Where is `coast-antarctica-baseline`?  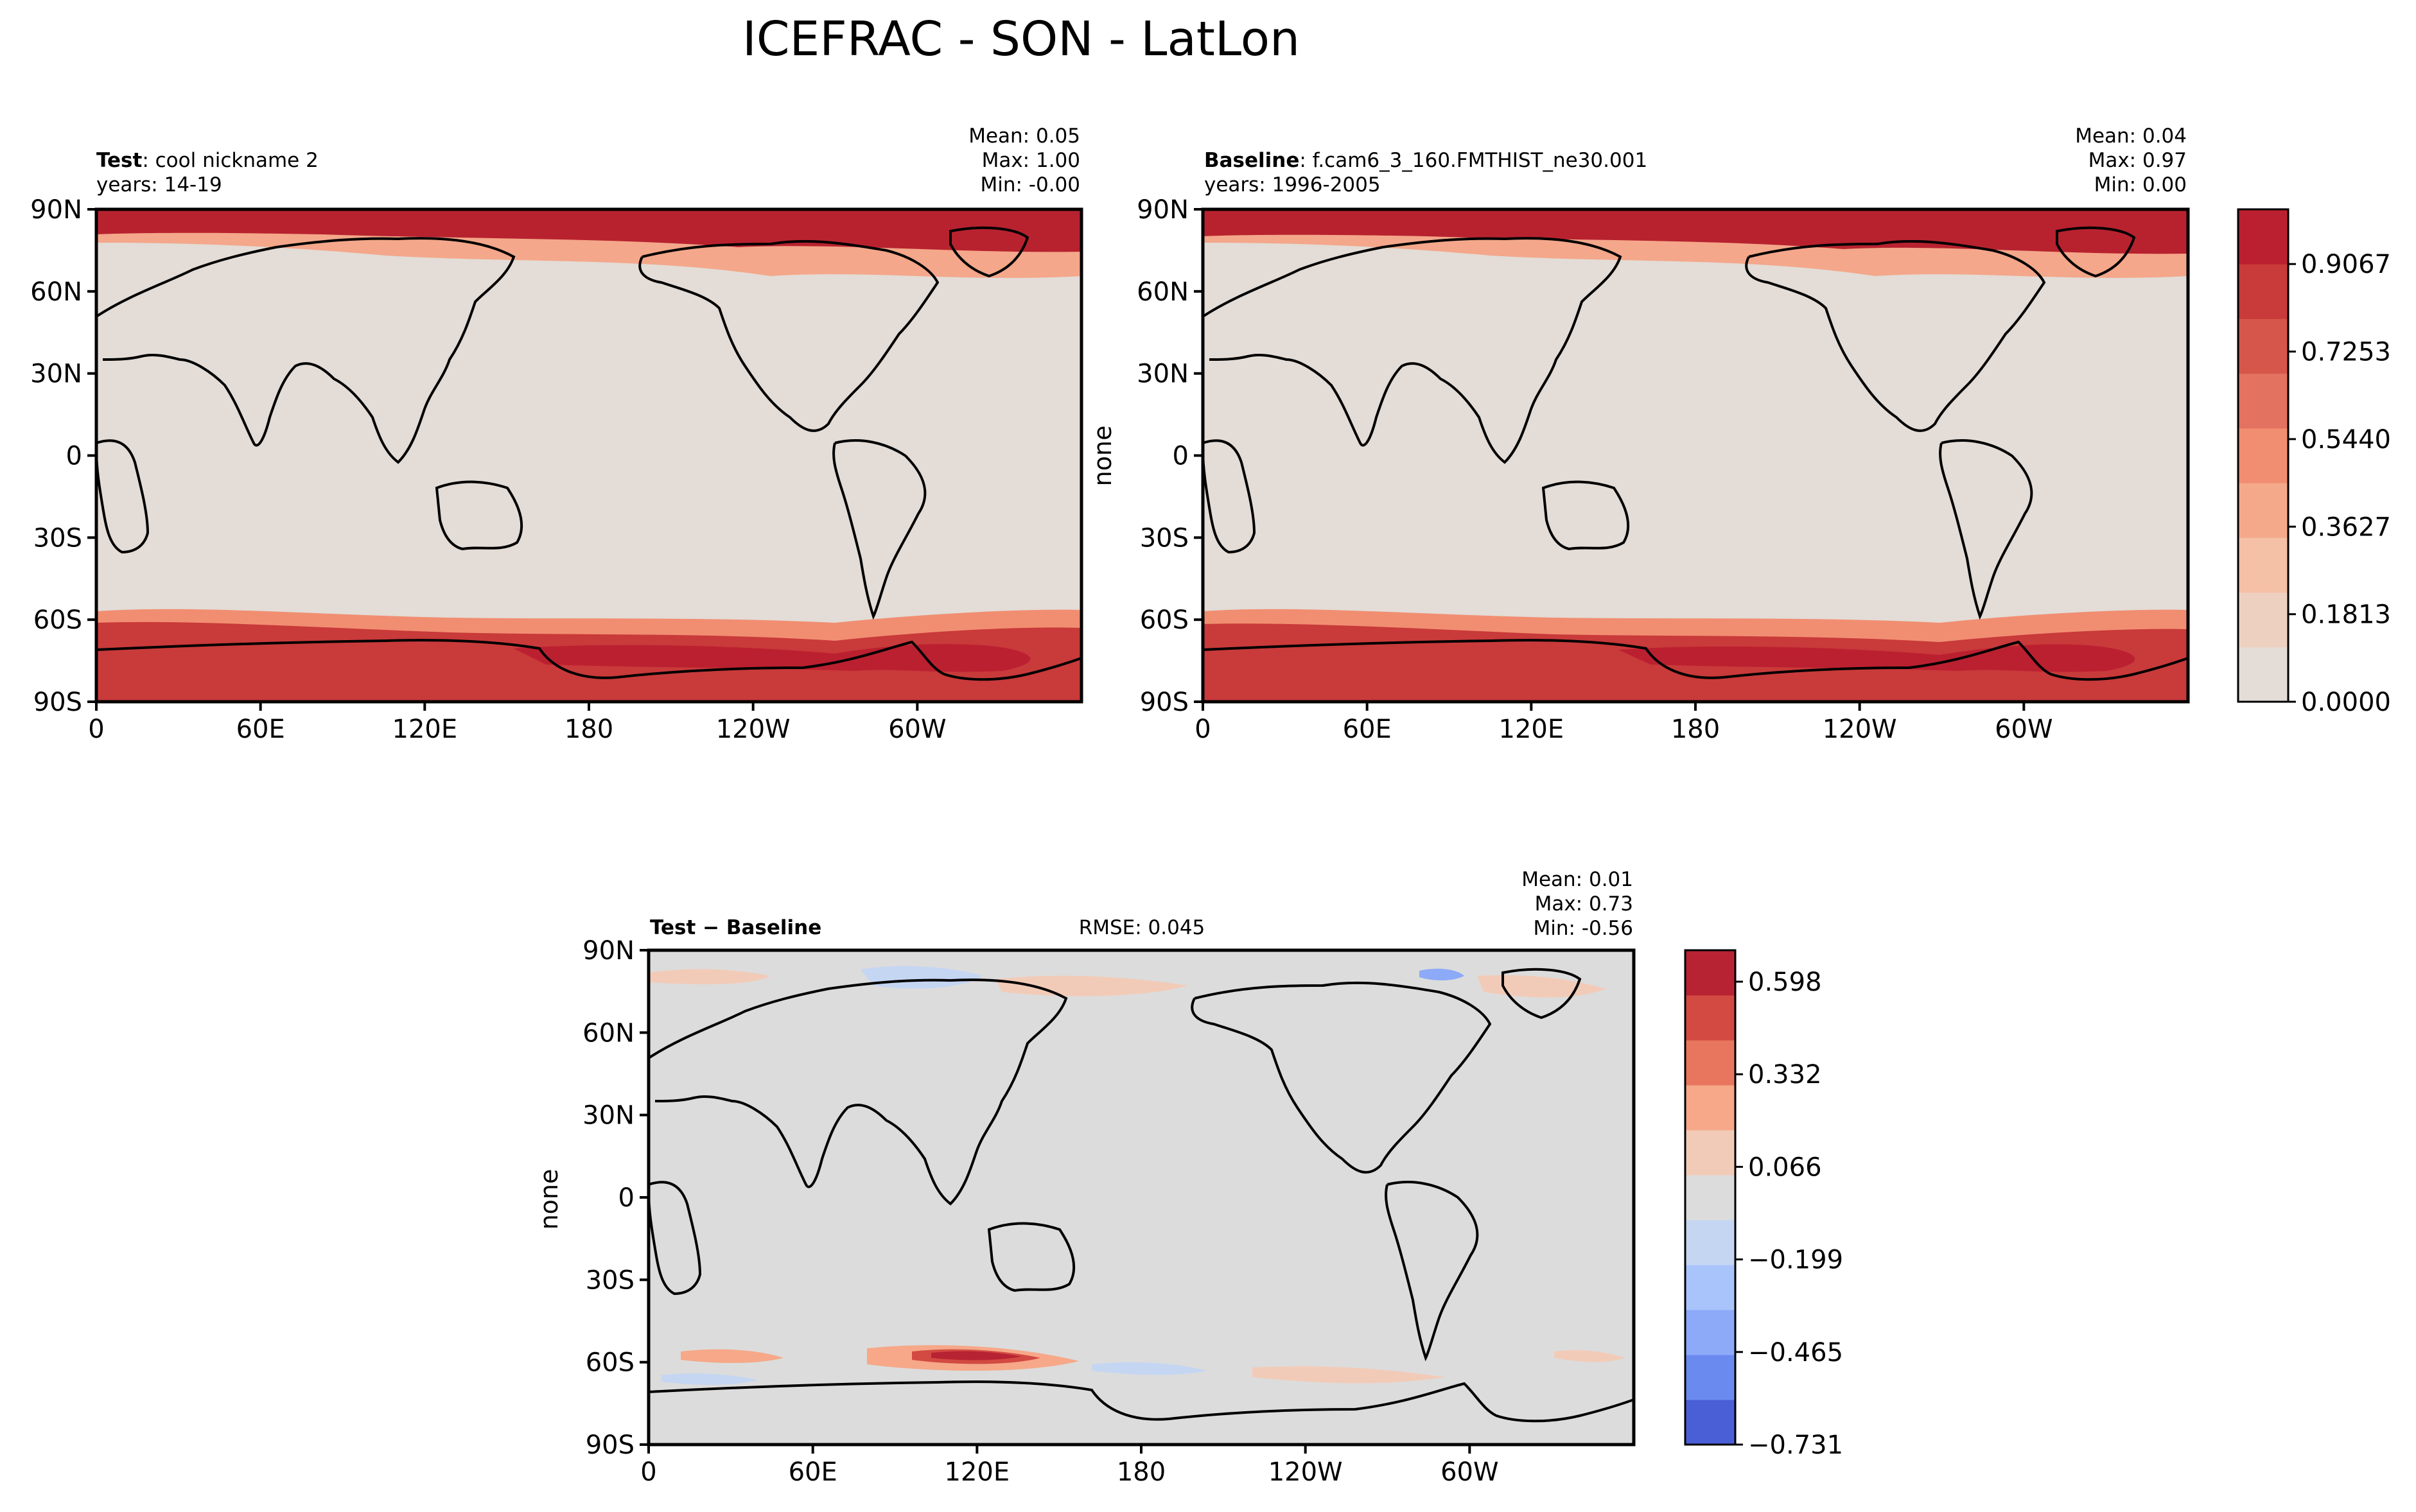
coast-antarctica-baseline is located at coordinates (1696, 660).